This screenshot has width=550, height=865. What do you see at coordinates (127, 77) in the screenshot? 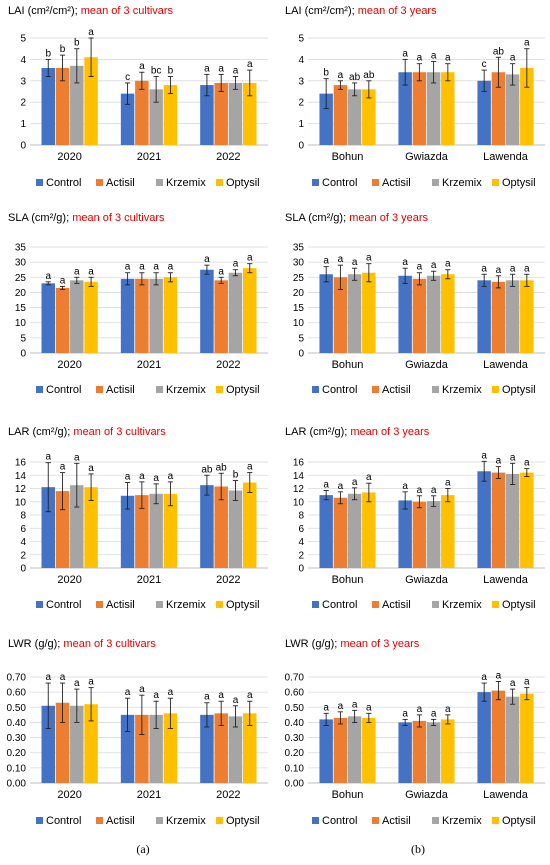
I see `chart-0-significance-letter: c` at bounding box center [127, 77].